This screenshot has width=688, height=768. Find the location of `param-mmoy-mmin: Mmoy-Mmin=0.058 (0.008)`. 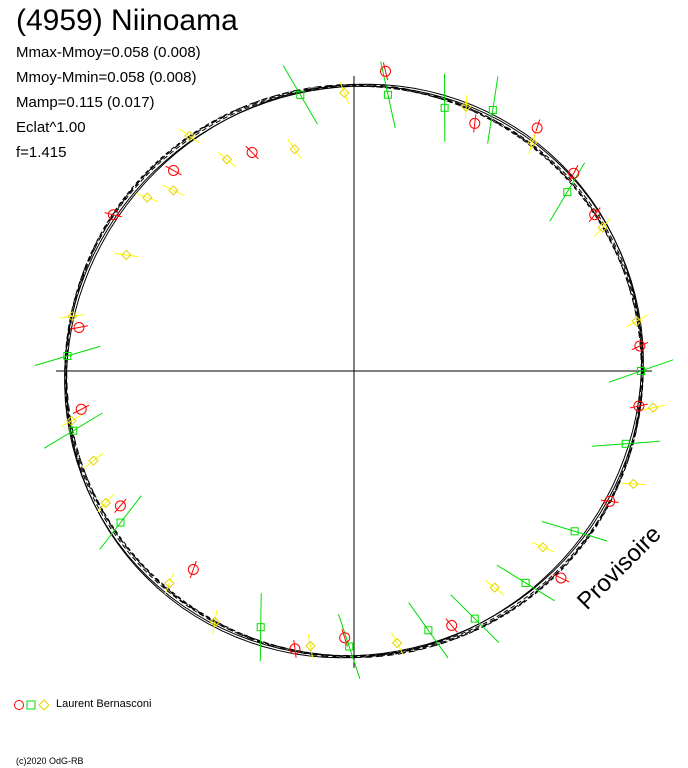

param-mmoy-mmin: Mmoy-Mmin=0.058 (0.008) is located at coordinates (106, 77).